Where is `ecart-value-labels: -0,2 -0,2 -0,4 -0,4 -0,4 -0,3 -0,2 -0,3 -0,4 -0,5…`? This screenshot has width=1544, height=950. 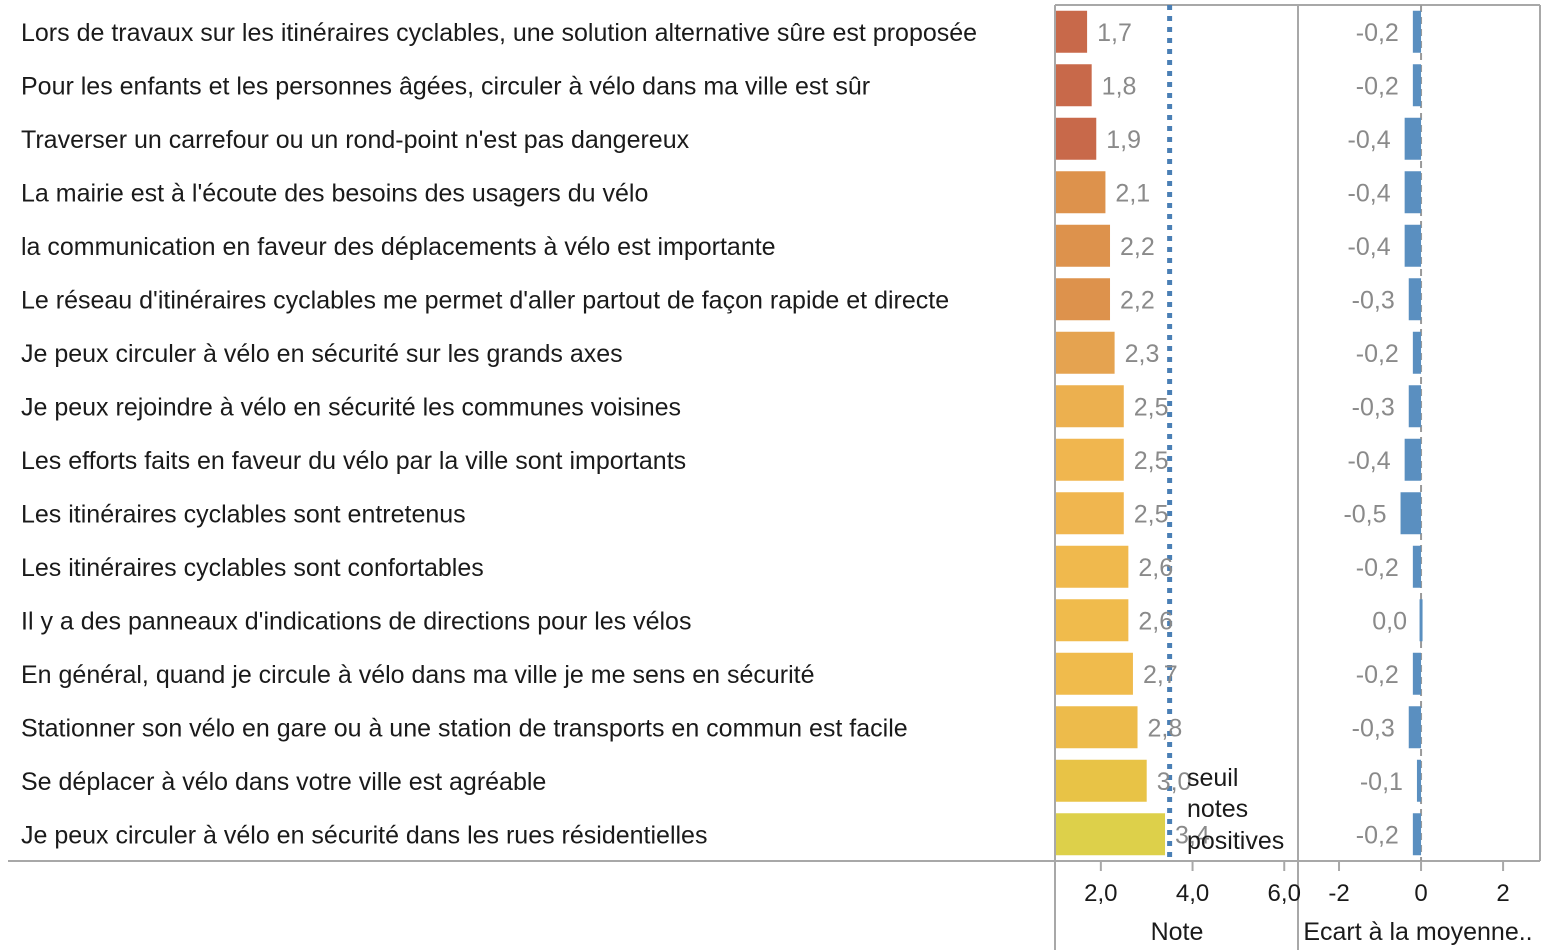 ecart-value-labels: -0,2 -0,2 -0,4 -0,4 -0,4 -0,3 -0,2 -0,3 -0,4 -0,5… is located at coordinates (1375, 434).